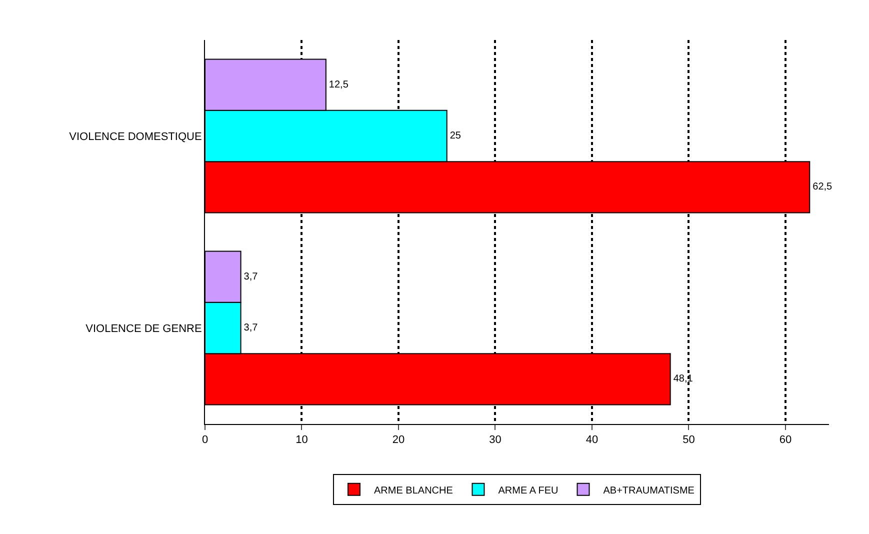 The image size is (869, 534). What do you see at coordinates (495, 440) in the screenshot?
I see `x-tick-label: 30` at bounding box center [495, 440].